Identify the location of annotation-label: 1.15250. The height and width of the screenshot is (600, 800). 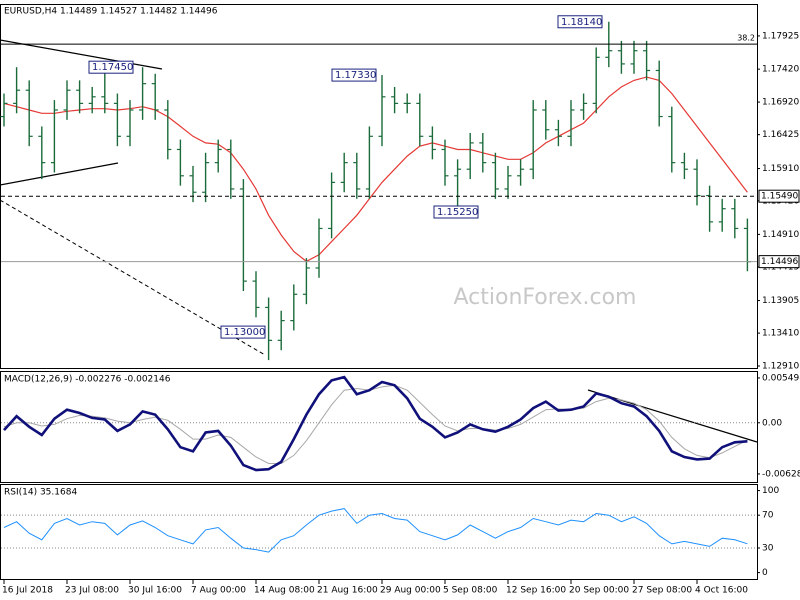
(457, 212).